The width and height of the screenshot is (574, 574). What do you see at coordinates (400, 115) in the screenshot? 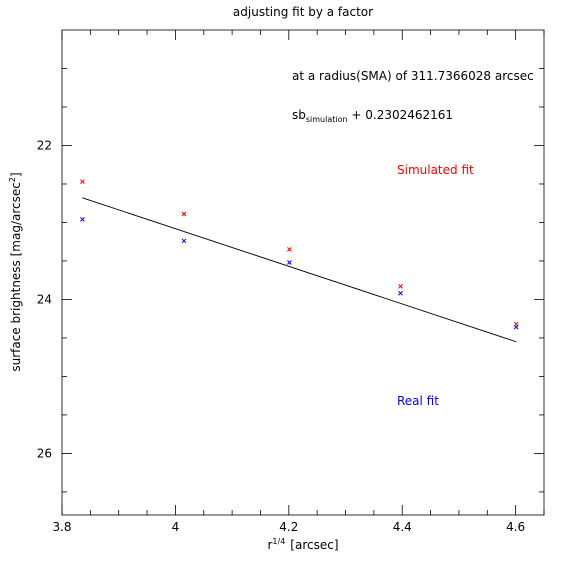
I see `sb-annotation-rest: + 0.2302462161` at bounding box center [400, 115].